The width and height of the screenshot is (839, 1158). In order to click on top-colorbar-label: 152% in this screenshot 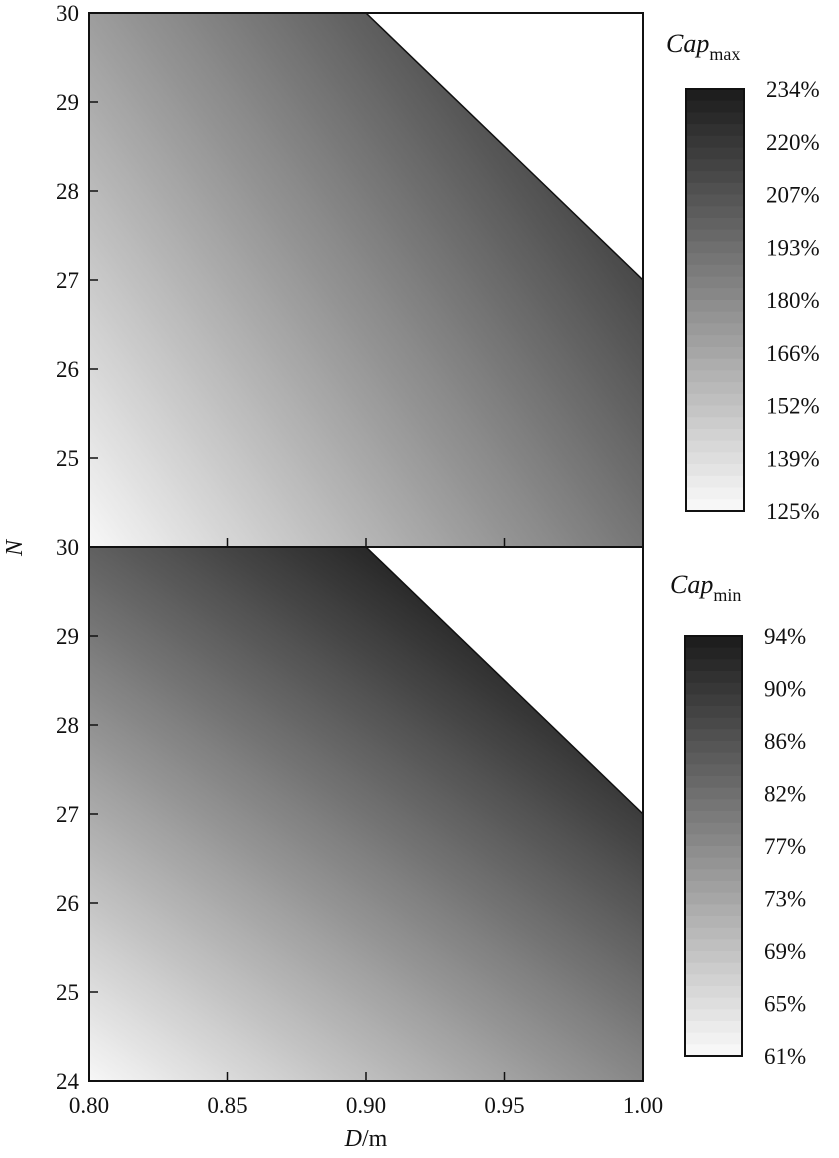, I will do `click(793, 406)`.